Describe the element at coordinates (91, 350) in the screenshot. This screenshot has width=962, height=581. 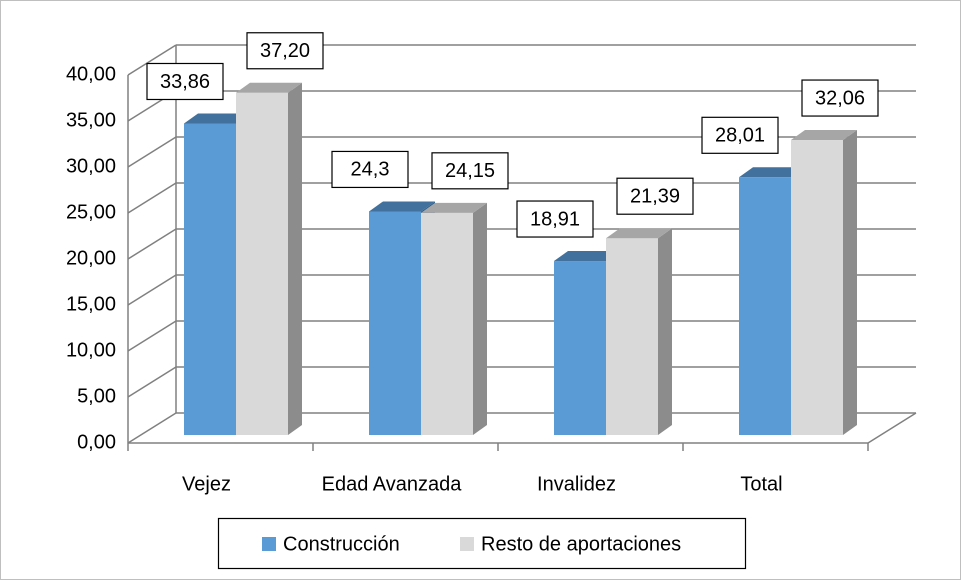
I see `y-tick-label: 10,00` at that location.